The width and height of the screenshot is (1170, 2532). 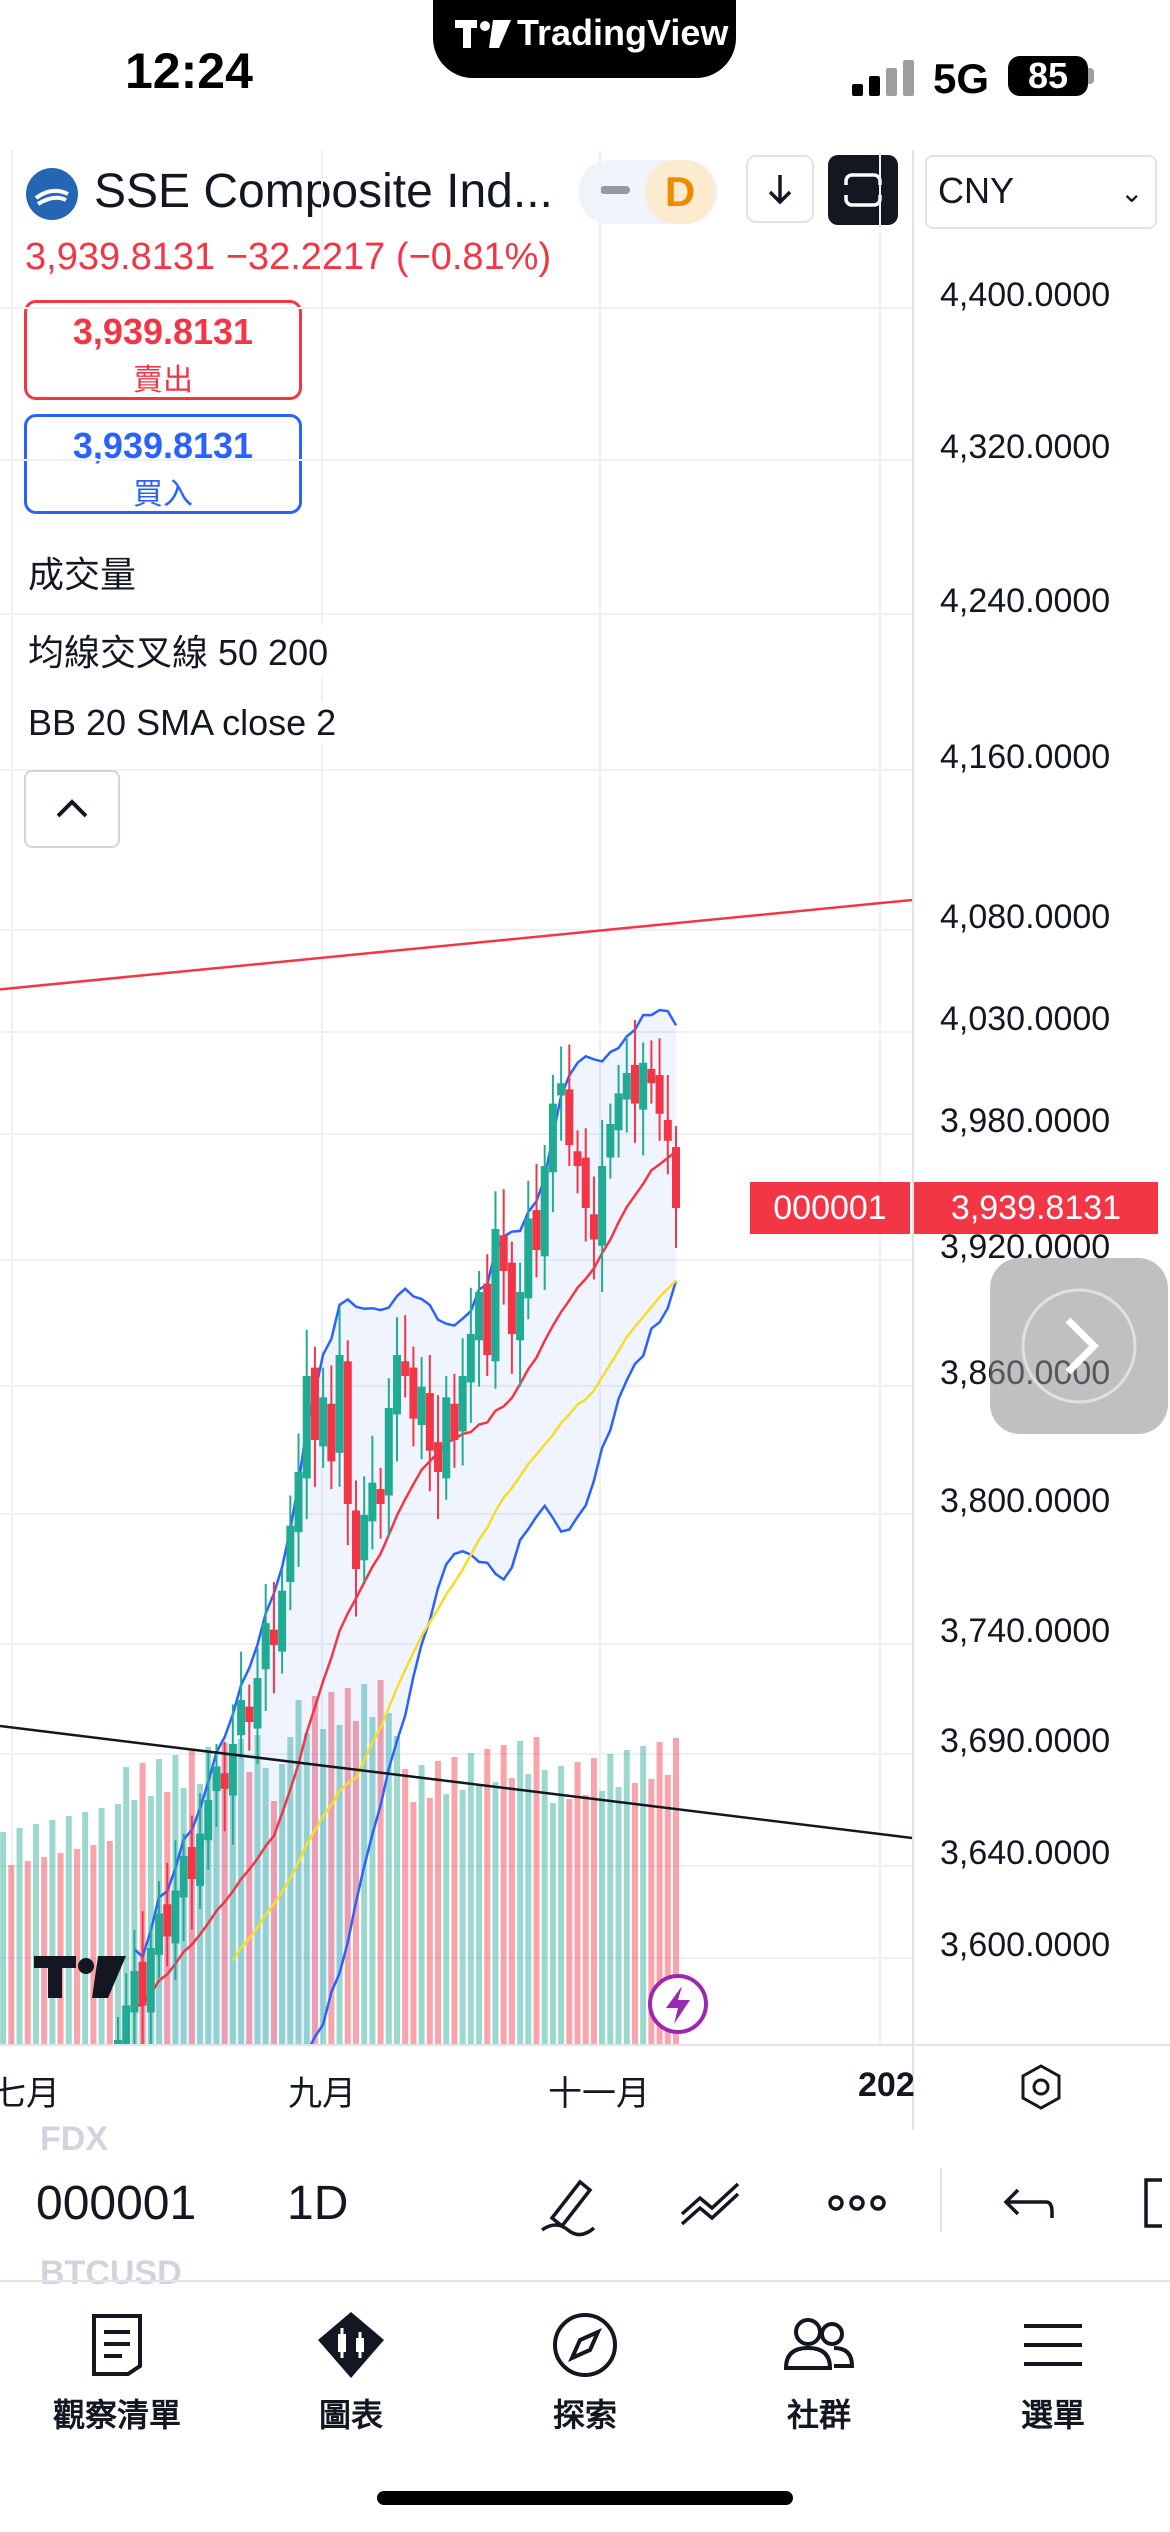 I want to click on price-axis-label: 4,080.0000, so click(x=1025, y=917).